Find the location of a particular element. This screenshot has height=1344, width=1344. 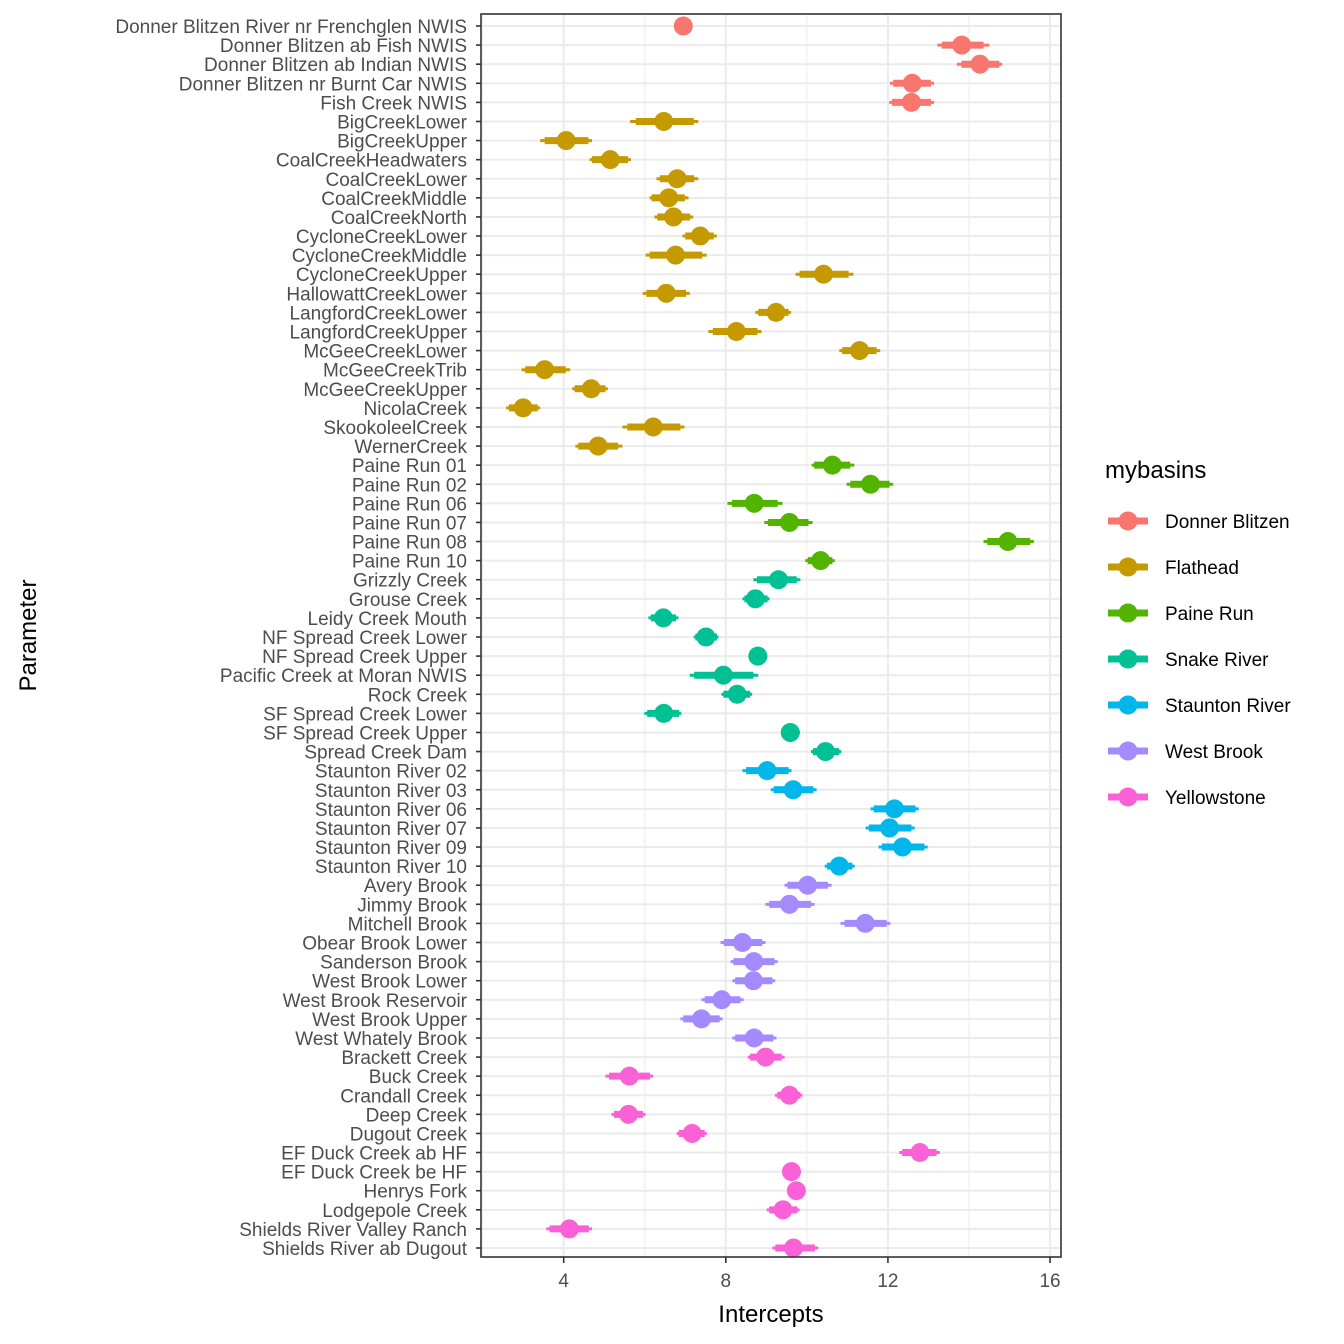

legend-label: Snake River is located at coordinates (1217, 660).